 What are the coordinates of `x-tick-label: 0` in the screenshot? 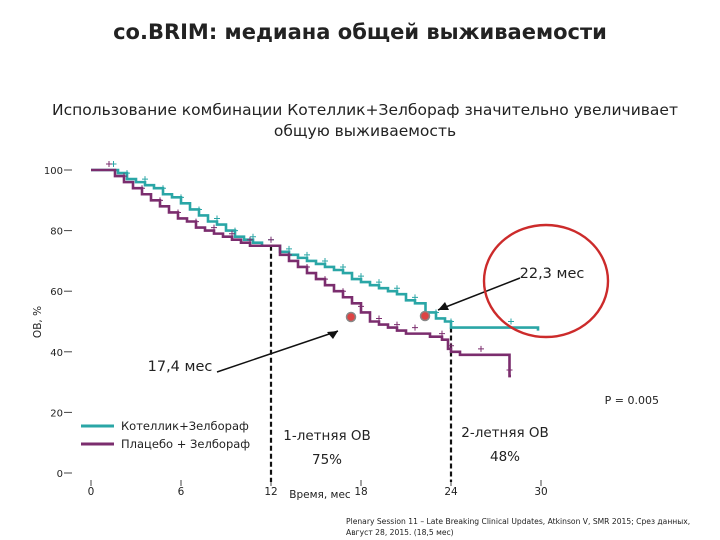 It's located at (91, 492).